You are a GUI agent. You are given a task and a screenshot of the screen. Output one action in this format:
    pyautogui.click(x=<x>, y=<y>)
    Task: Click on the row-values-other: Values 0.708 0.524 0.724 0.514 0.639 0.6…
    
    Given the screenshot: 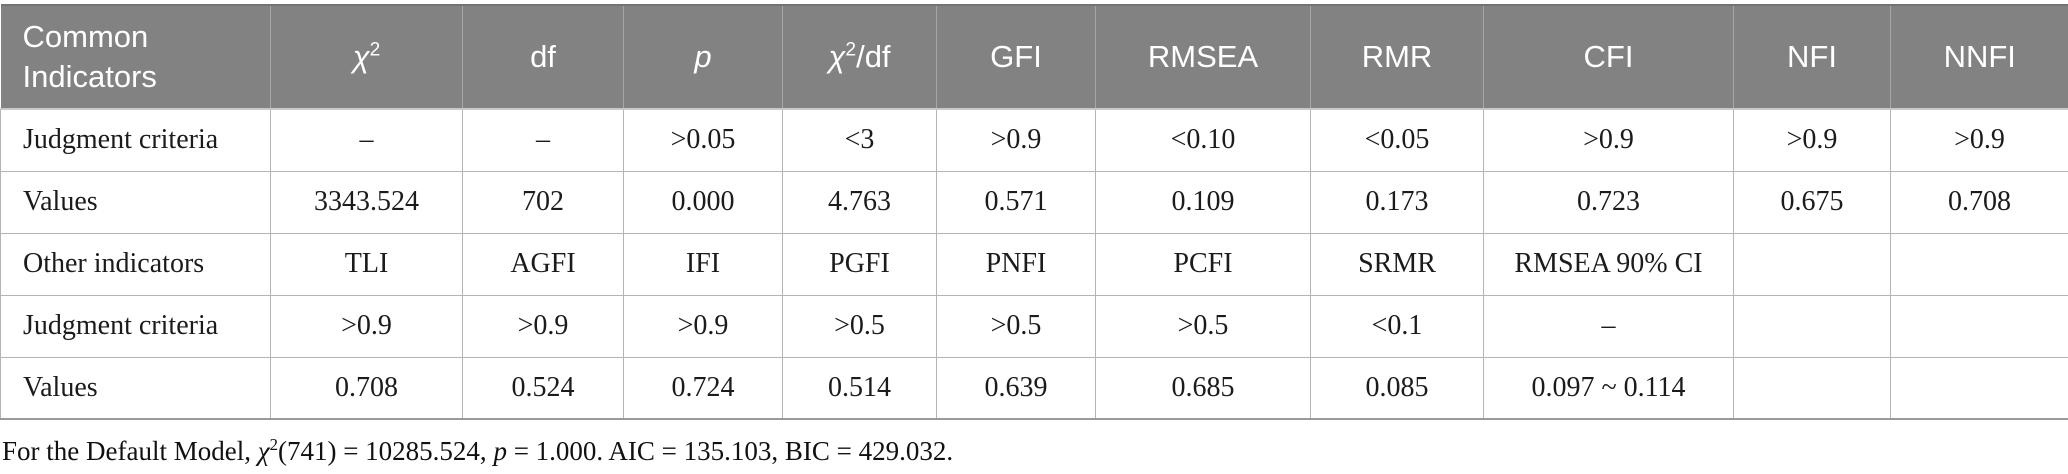 What is the action you would take?
    pyautogui.click(x=1034, y=388)
    